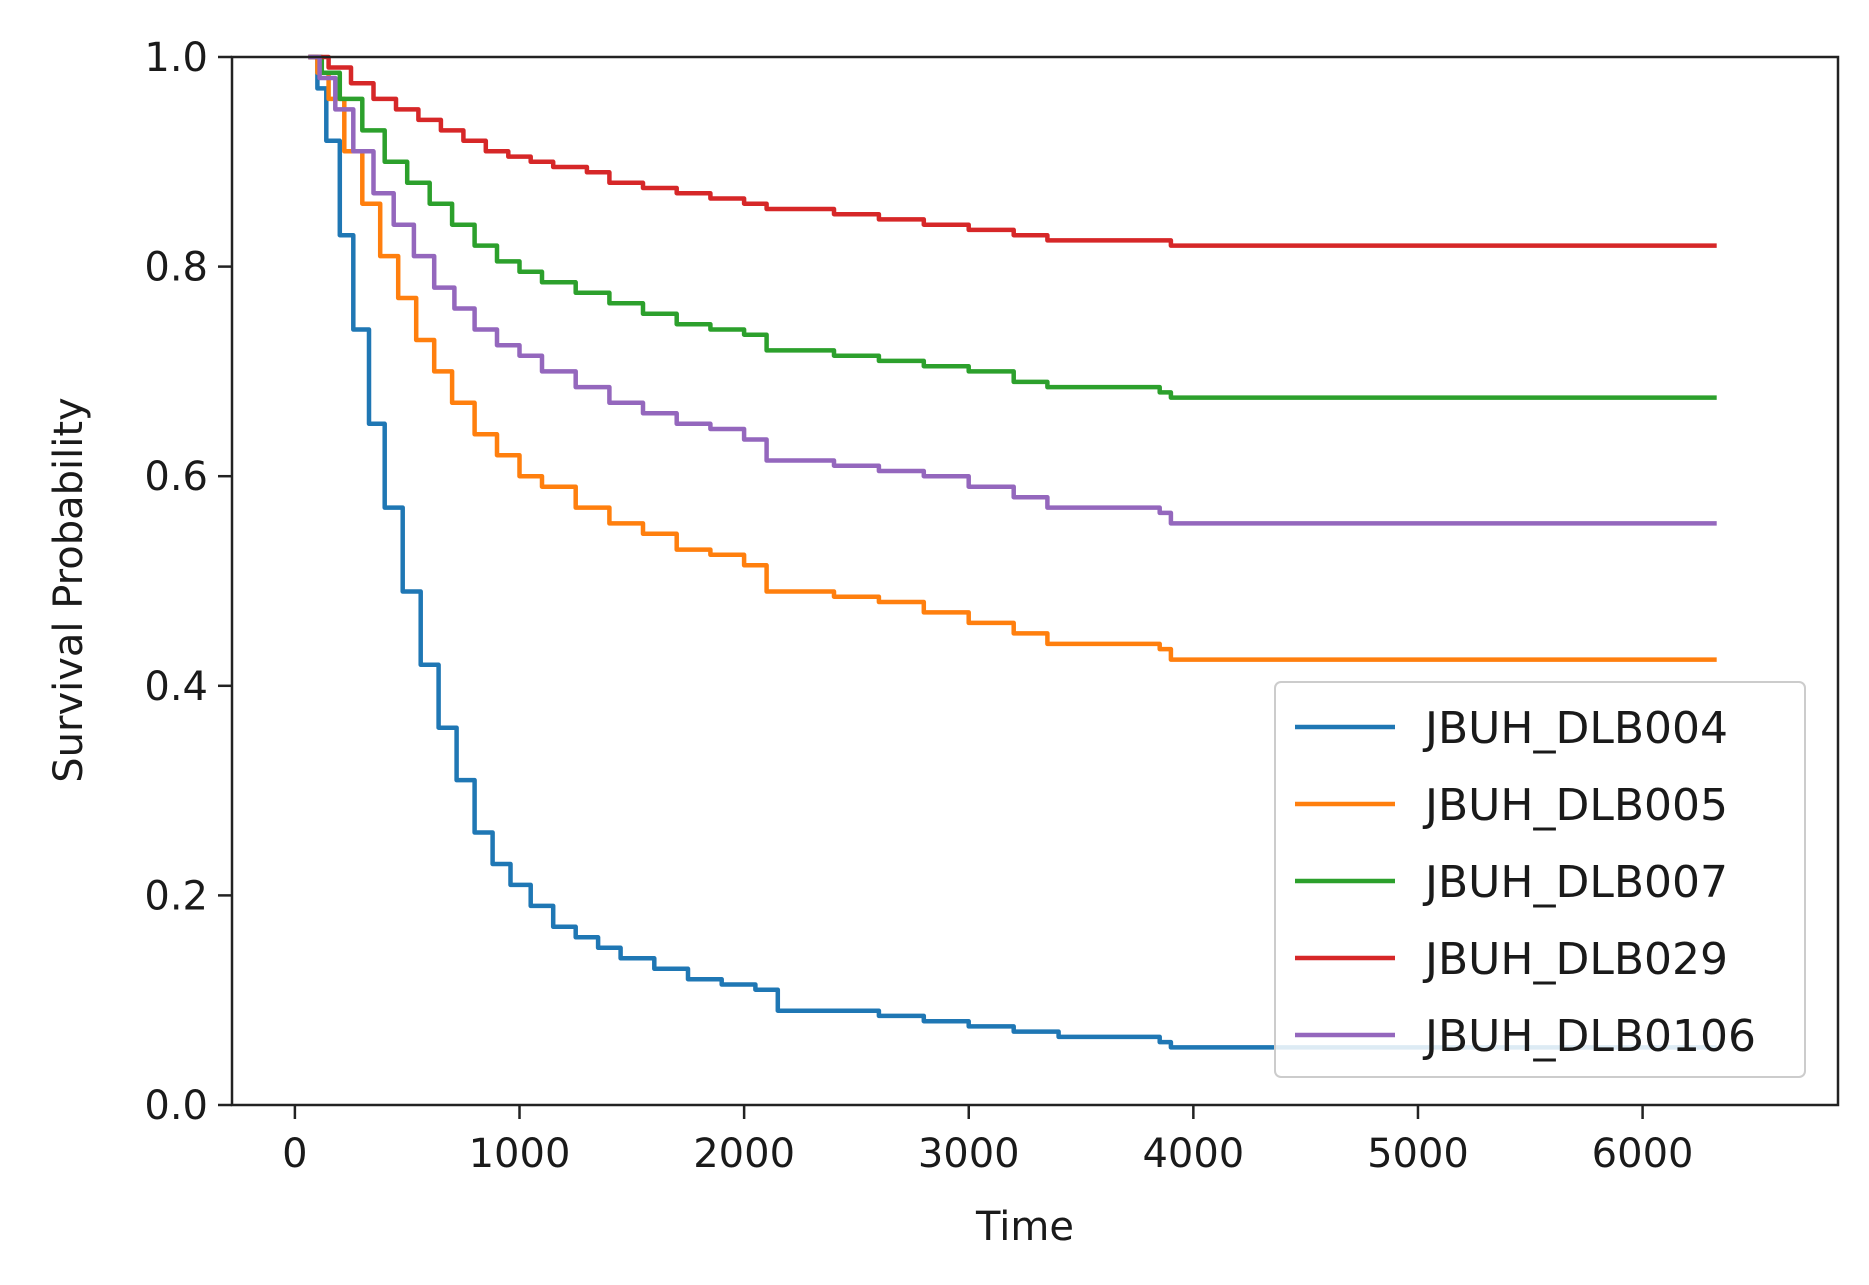 The height and width of the screenshot is (1285, 1869). I want to click on x-axis: 0 1000 2000 3000 4000 5000 6000, so click(987, 1141).